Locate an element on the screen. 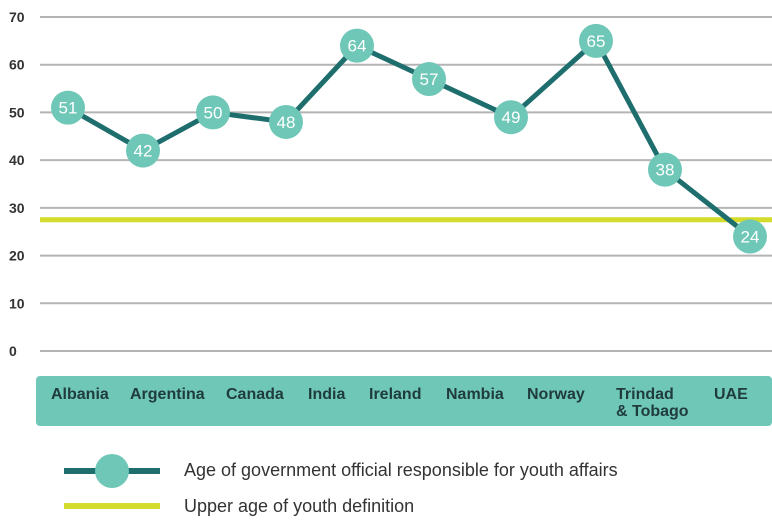 This screenshot has height=522, width=772. y-tick-label: 50 is located at coordinates (17, 112).